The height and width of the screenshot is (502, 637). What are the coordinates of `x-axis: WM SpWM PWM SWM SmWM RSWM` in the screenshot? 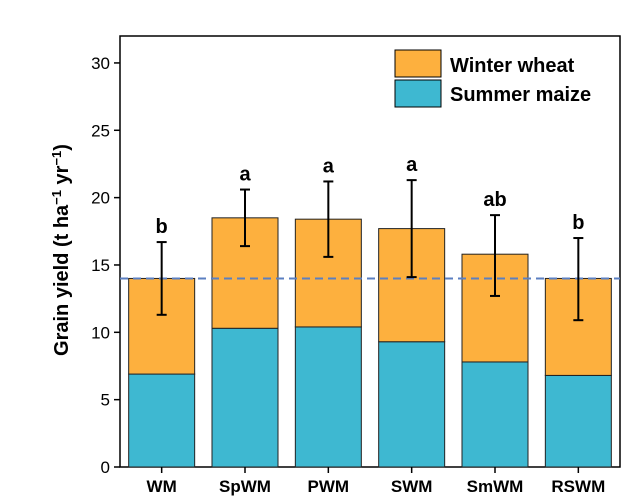 It's located at (376, 481).